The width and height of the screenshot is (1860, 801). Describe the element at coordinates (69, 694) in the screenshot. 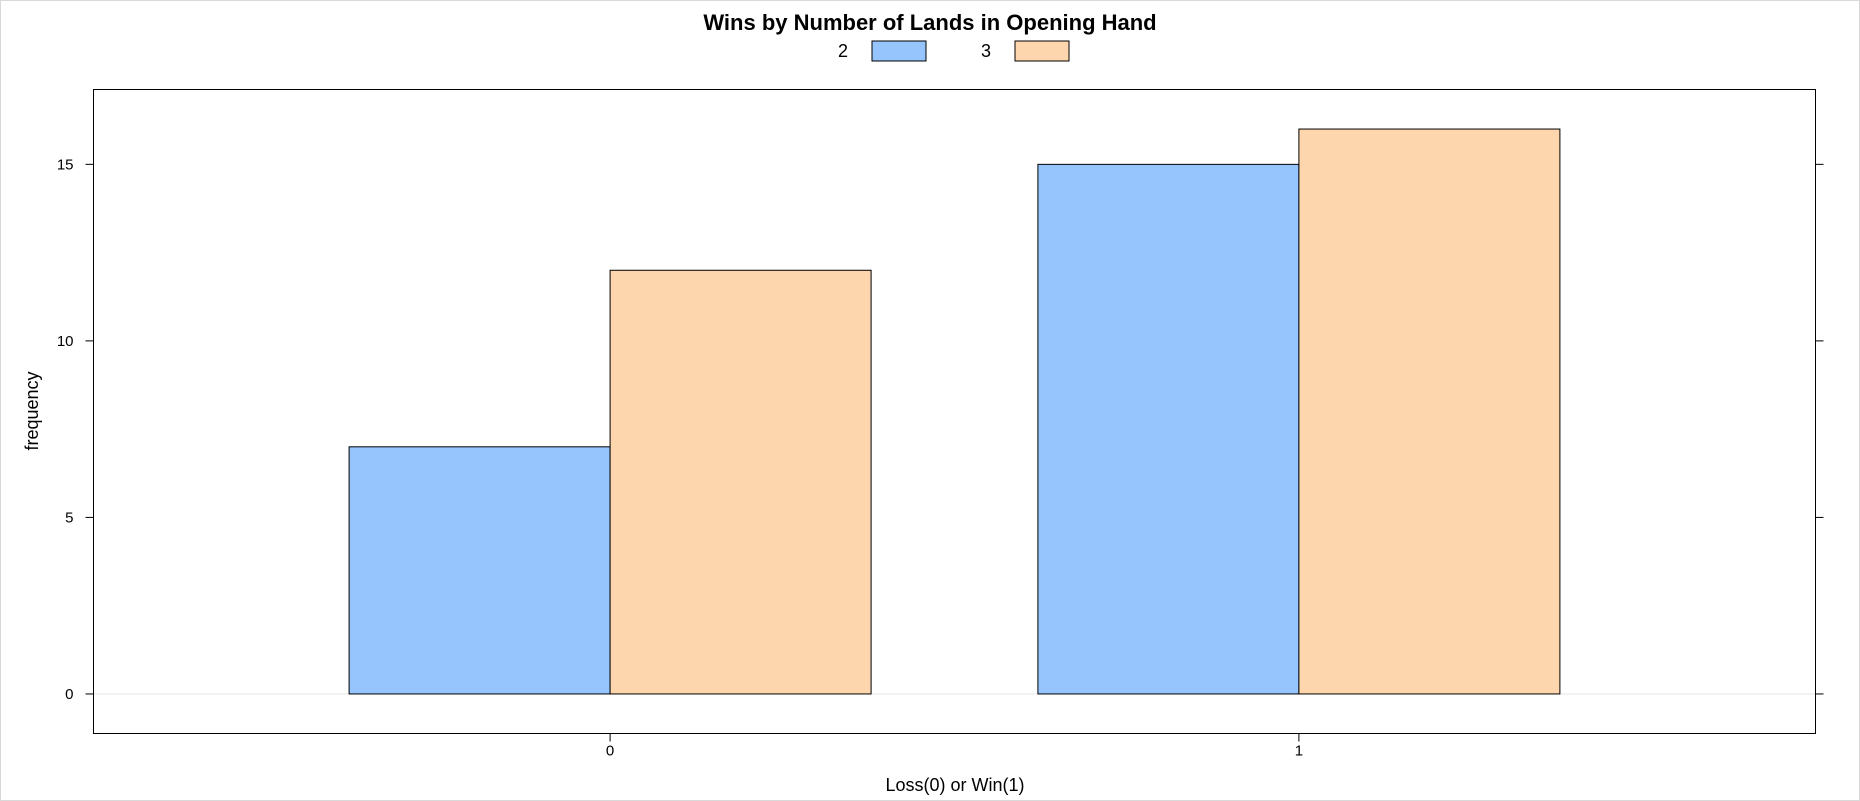

I see `y-tick-label-0: 0` at that location.